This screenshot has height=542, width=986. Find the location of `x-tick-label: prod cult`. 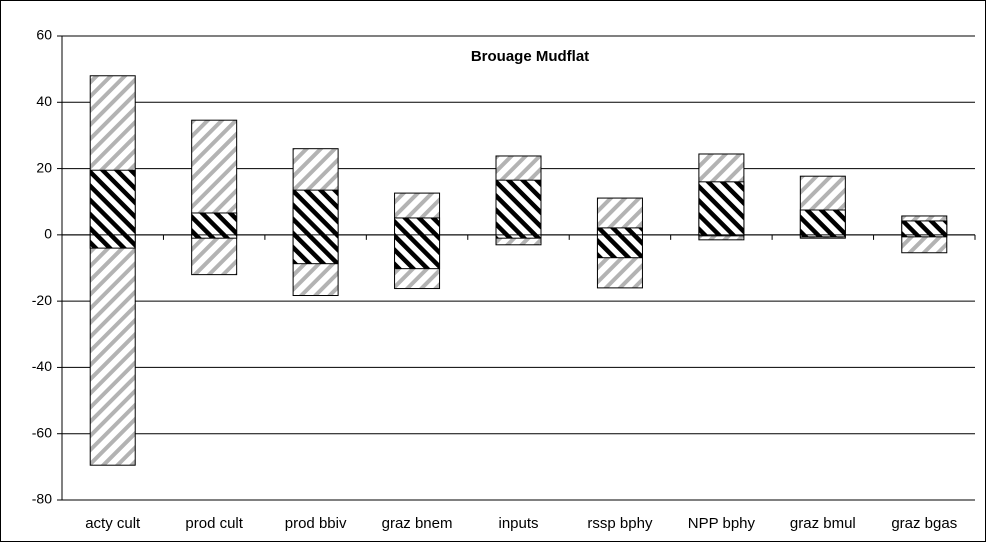

x-tick-label: prod cult is located at coordinates (214, 523).